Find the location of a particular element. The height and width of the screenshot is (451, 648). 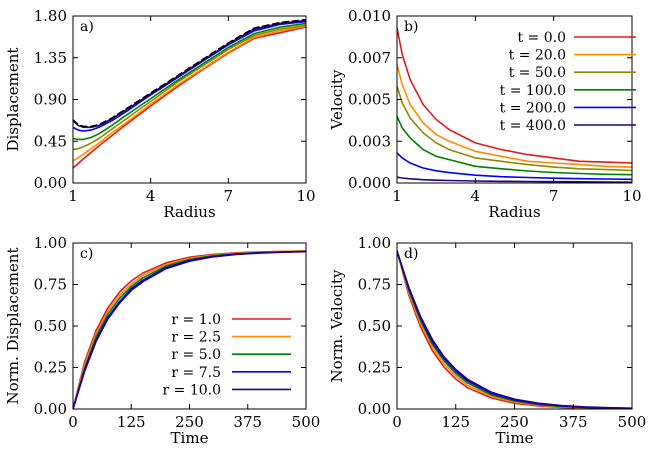

legend-label: r = 2.5 is located at coordinates (196, 338).